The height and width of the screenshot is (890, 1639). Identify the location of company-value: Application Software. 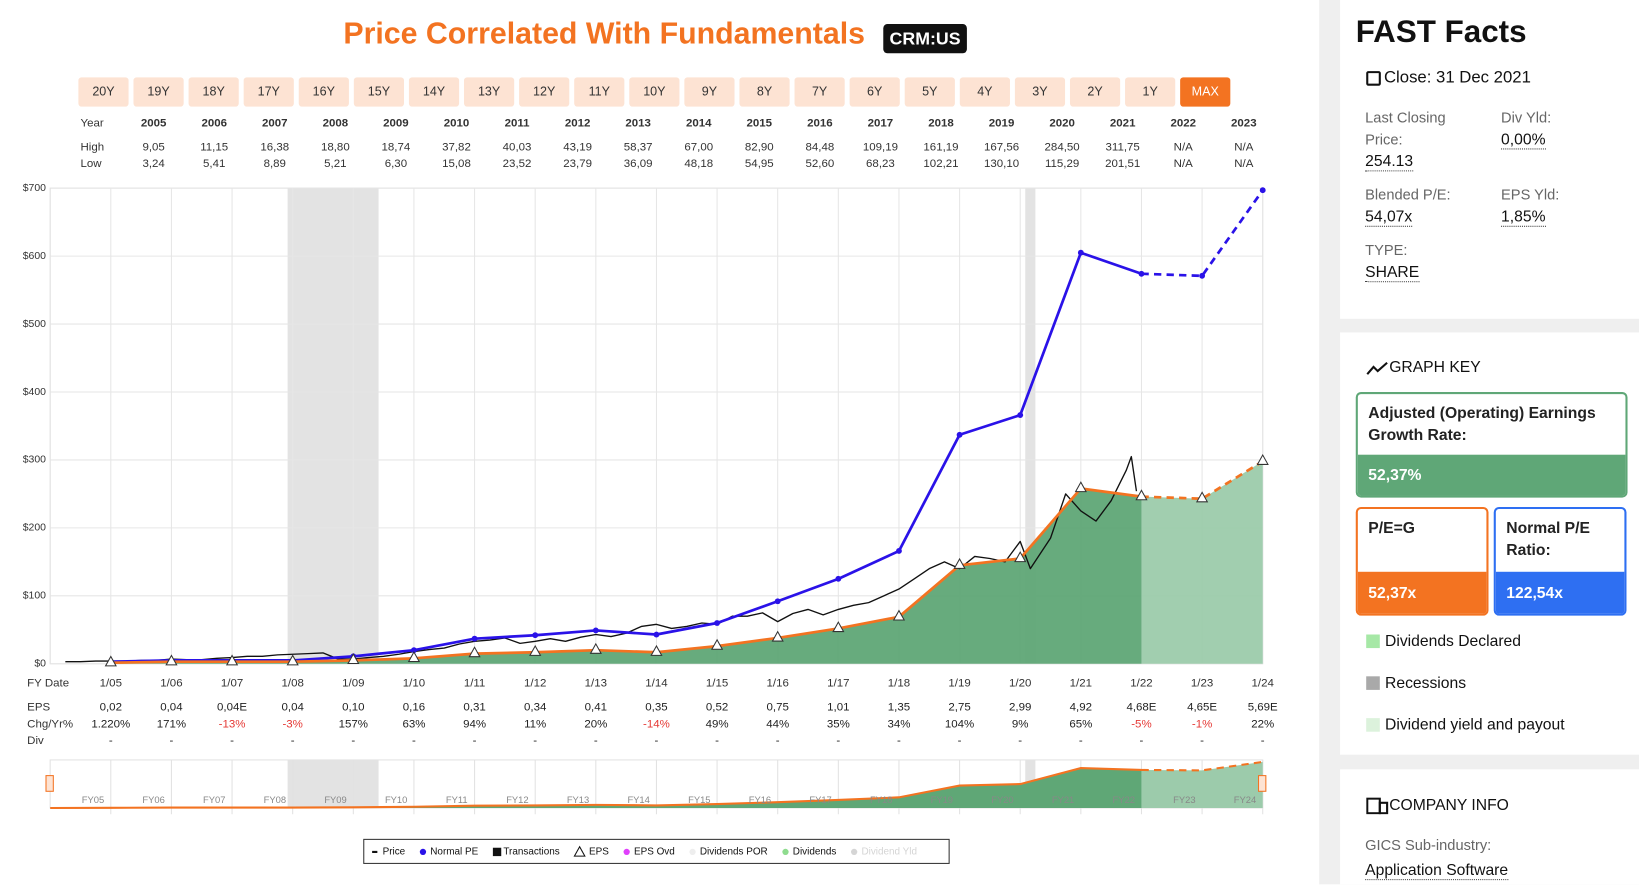
(1437, 871).